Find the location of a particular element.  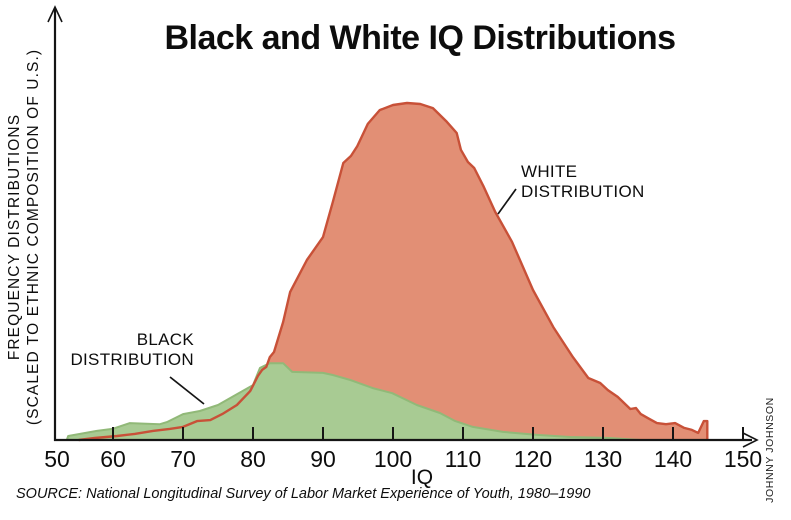

x-axis-title: IQ is located at coordinates (422, 477).